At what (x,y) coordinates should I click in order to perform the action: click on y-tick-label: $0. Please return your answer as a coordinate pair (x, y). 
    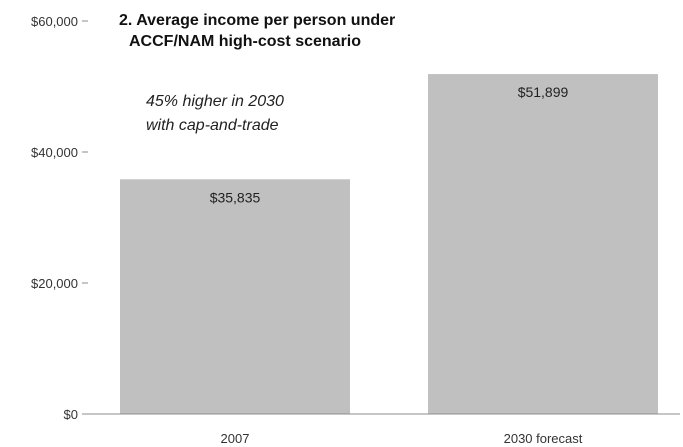
    Looking at the image, I should click on (71, 414).